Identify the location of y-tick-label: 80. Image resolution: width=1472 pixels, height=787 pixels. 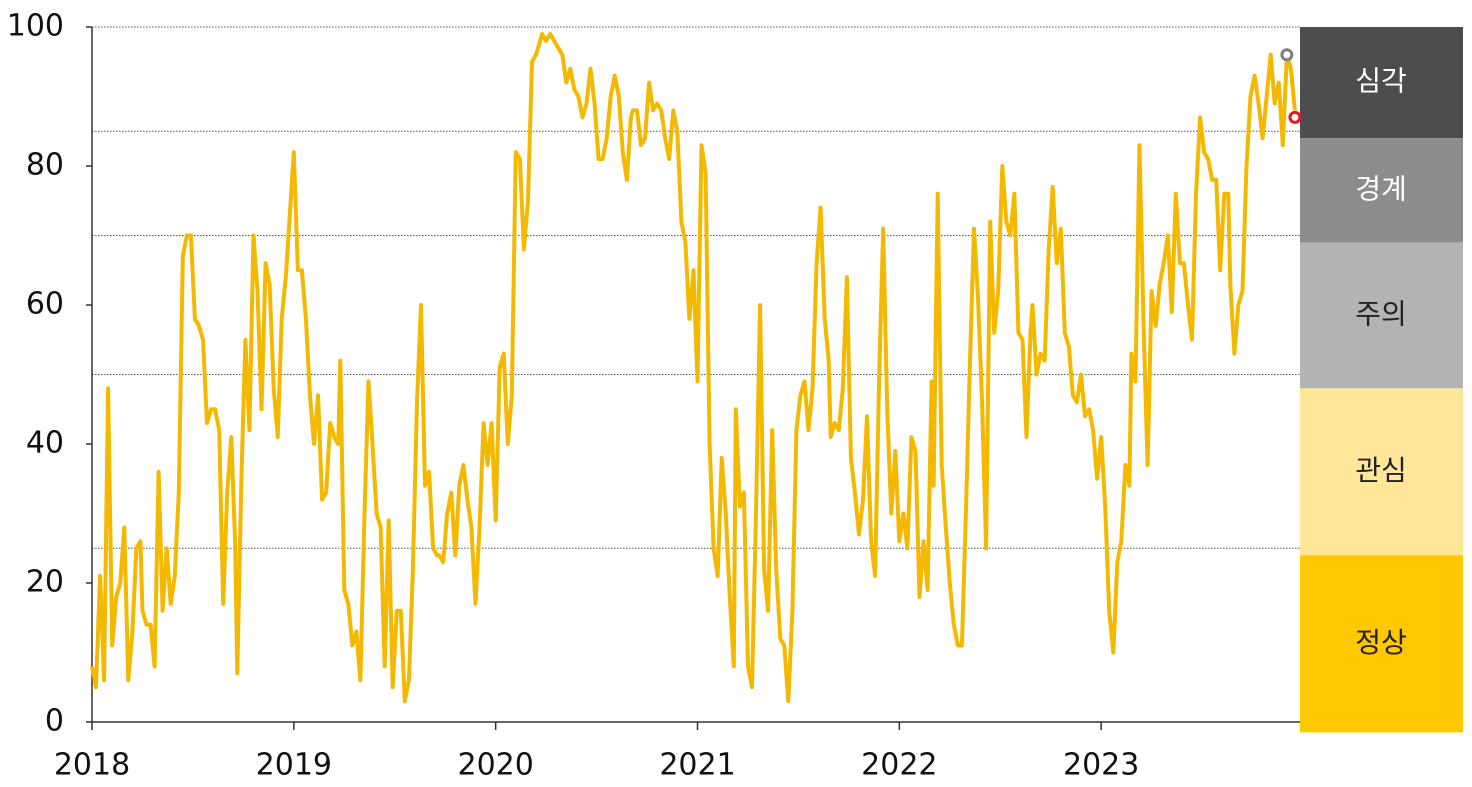
(45, 165).